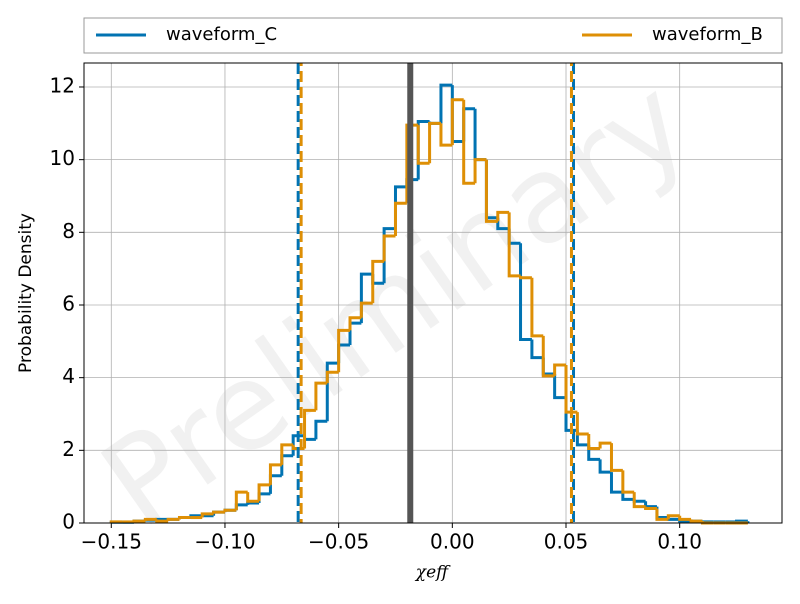  I want to click on x-tick-label: 0.00, so click(452, 542).